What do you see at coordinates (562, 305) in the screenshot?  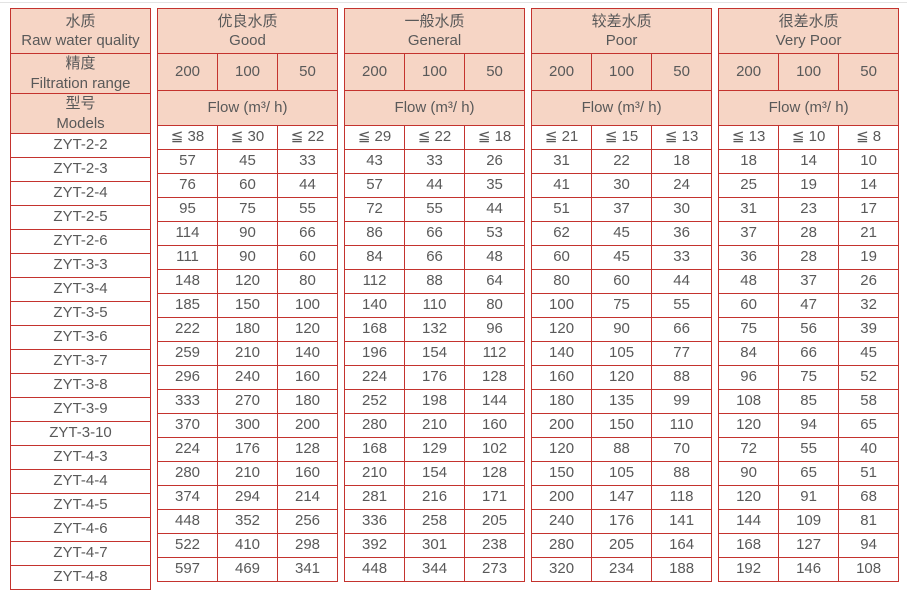 I see `flow-value-cell: 100` at bounding box center [562, 305].